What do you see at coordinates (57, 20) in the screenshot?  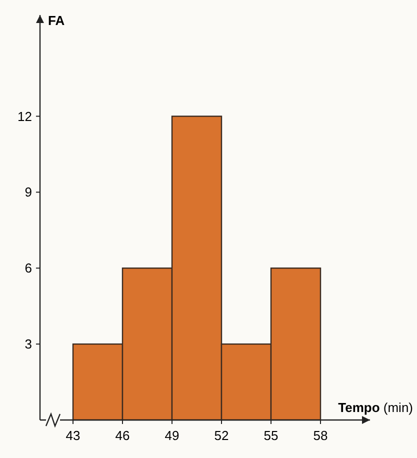 I see `y-axis-title: FA` at bounding box center [57, 20].